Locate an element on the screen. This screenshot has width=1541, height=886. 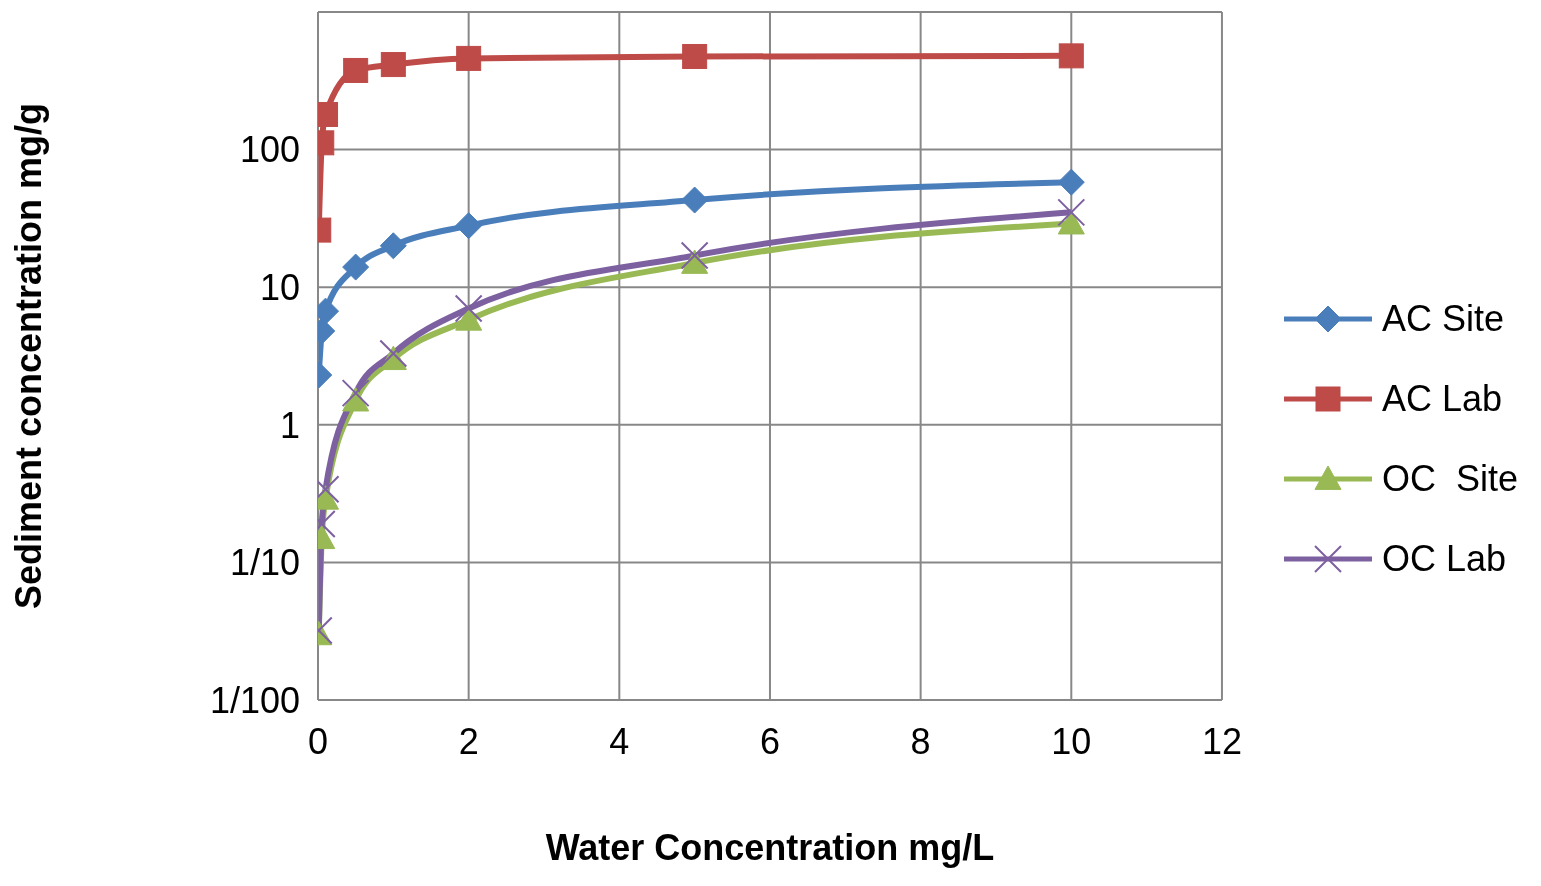
x-tick-label: 2 is located at coordinates (468, 741).